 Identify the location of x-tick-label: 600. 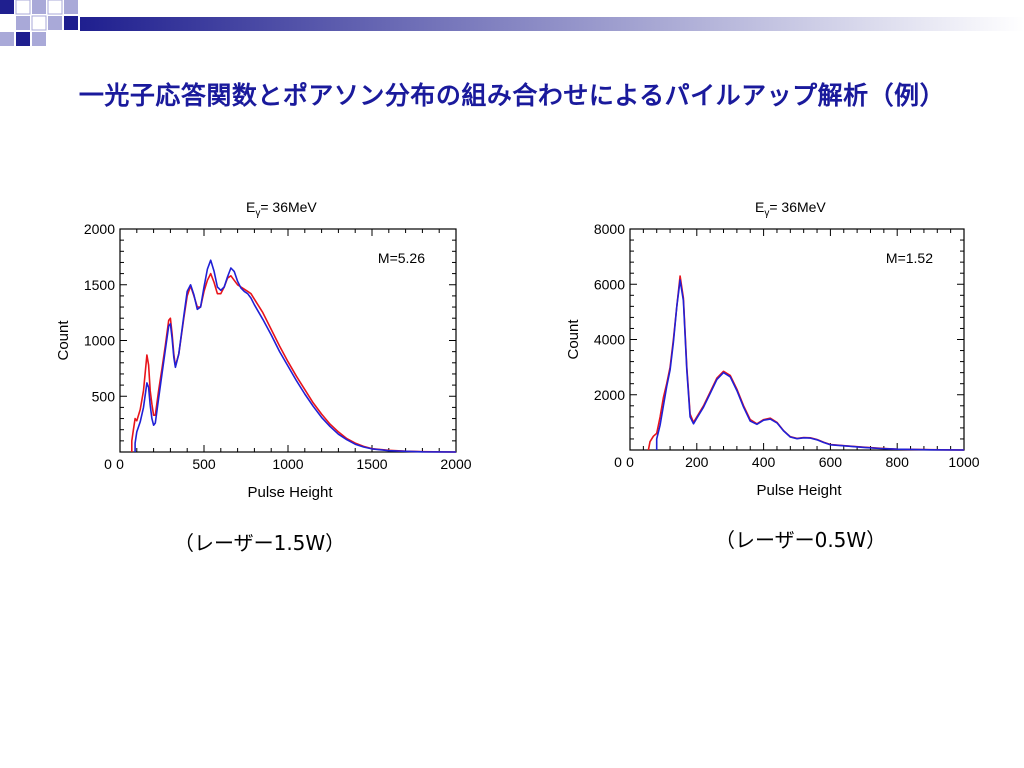
(831, 462).